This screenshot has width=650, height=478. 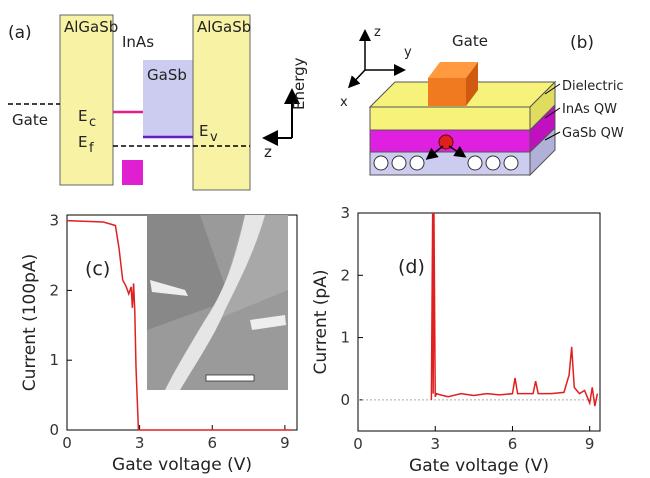 I want to click on label: Energy, so click(x=299, y=83).